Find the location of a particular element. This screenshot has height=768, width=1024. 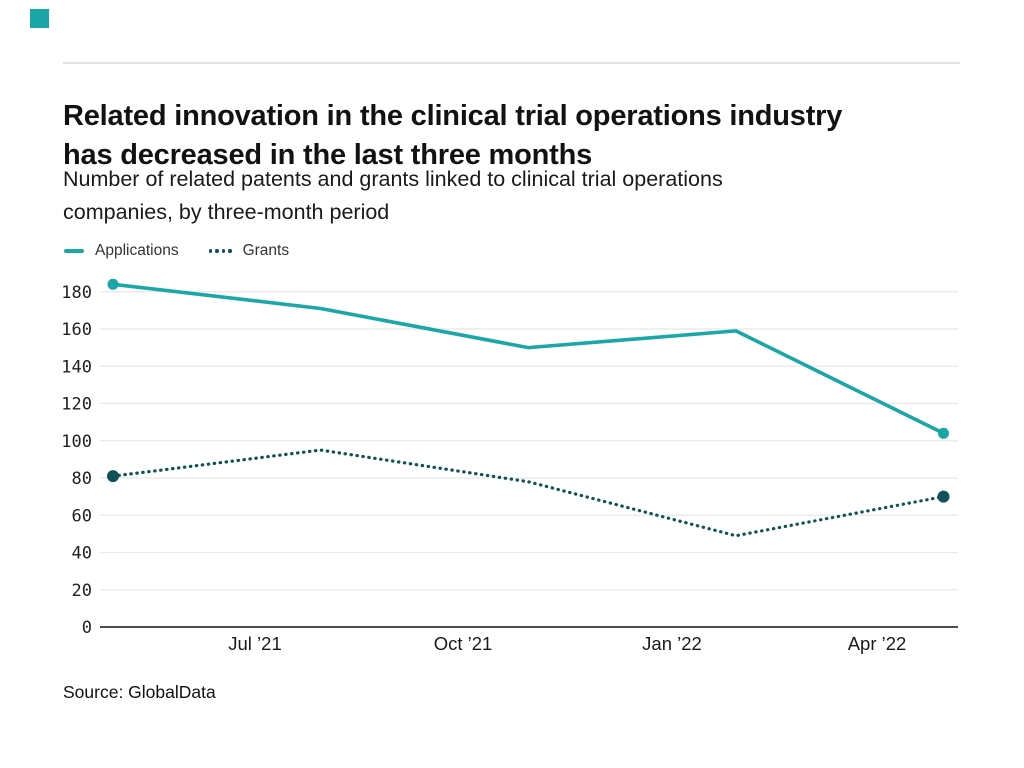

legend-label-applications: Applications is located at coordinates (137, 250).